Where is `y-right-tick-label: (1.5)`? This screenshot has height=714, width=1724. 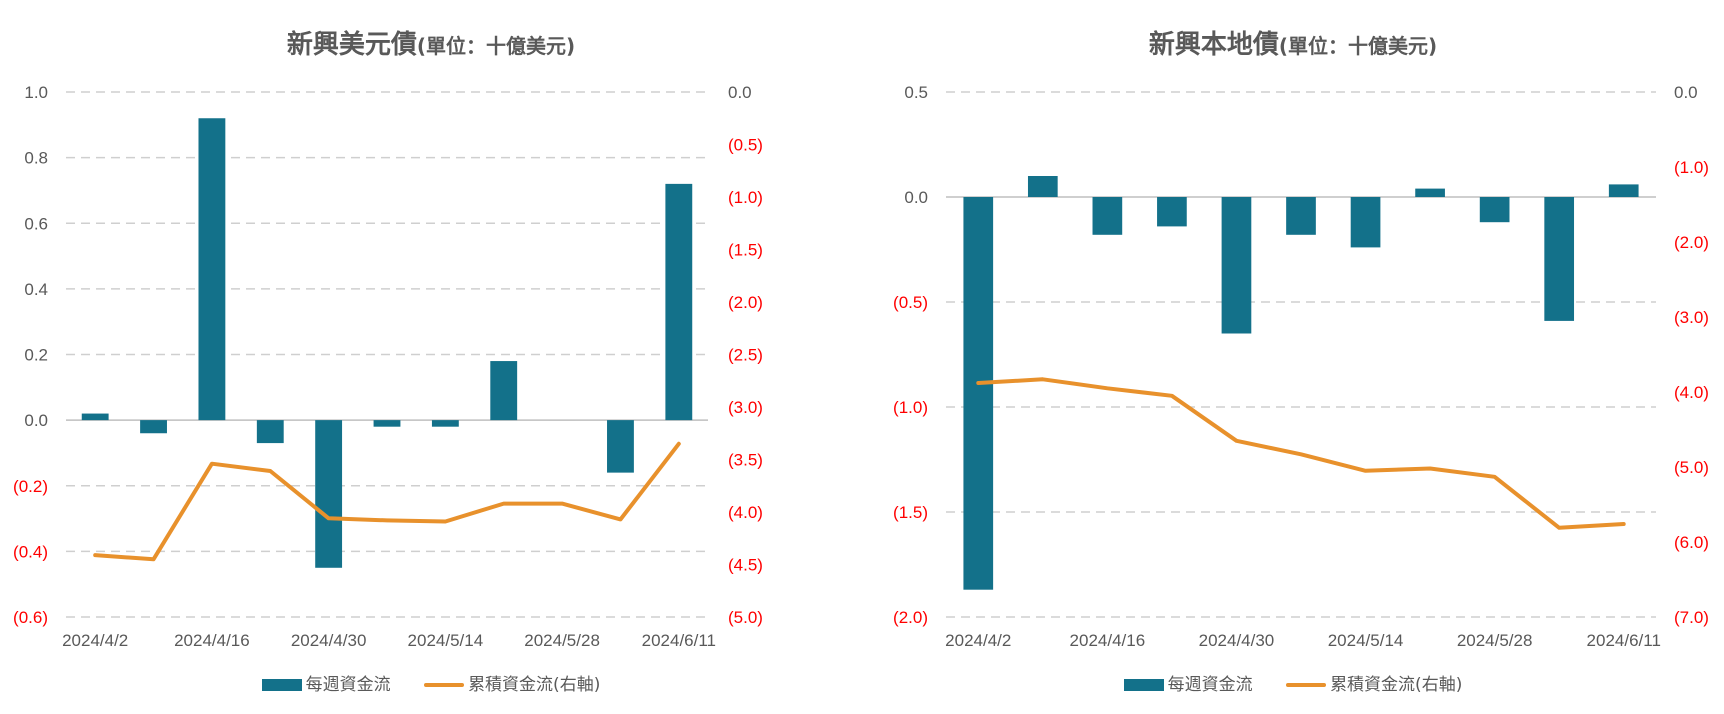
y-right-tick-label: (1.5) is located at coordinates (745, 250).